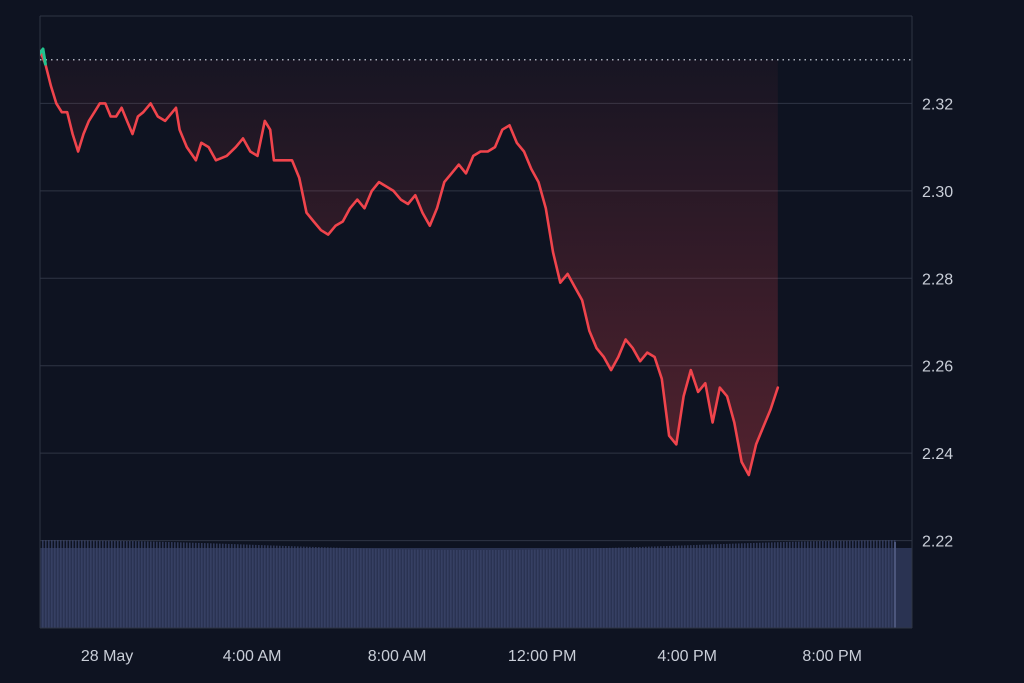 The width and height of the screenshot is (1024, 683). I want to click on y-tick-label: 2.30, so click(937, 192).